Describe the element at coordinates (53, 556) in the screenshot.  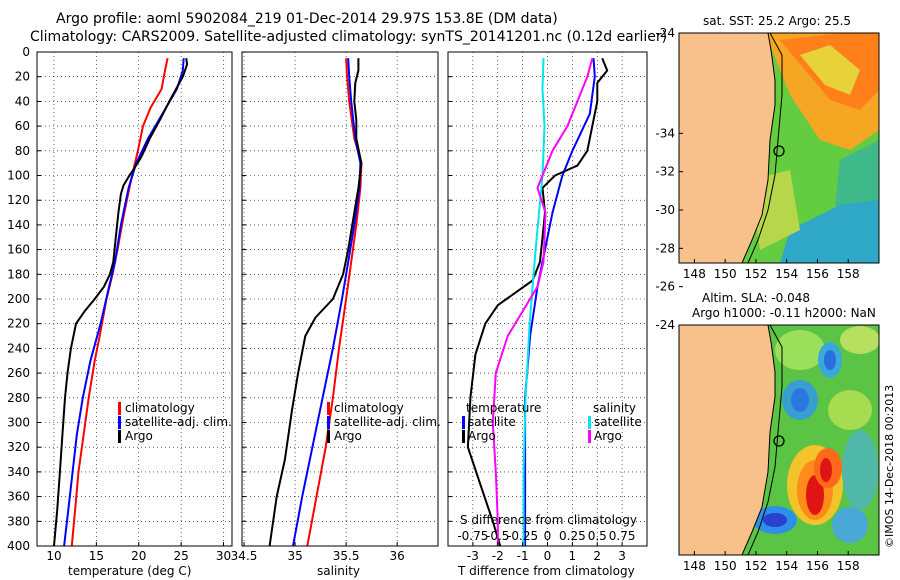
I see `x-tick-label: 10` at that location.